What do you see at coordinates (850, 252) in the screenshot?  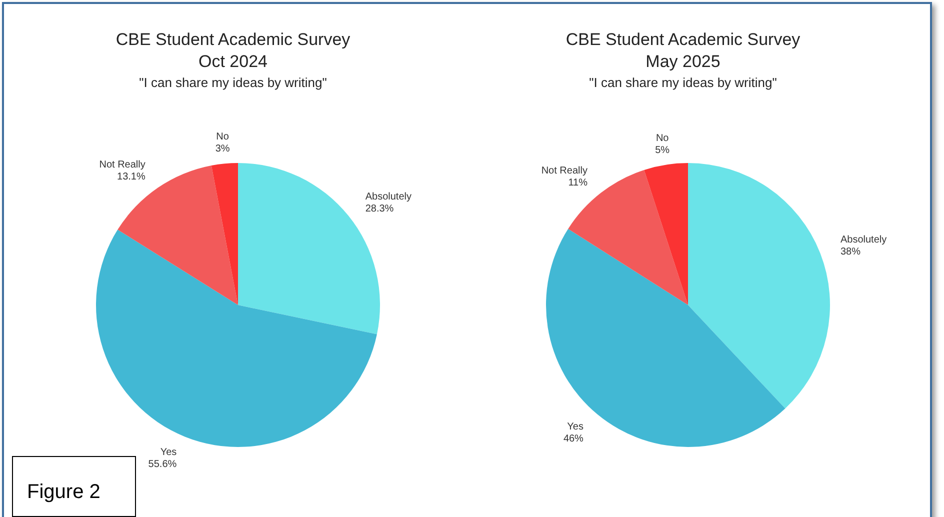 I see `data-label: 38%` at bounding box center [850, 252].